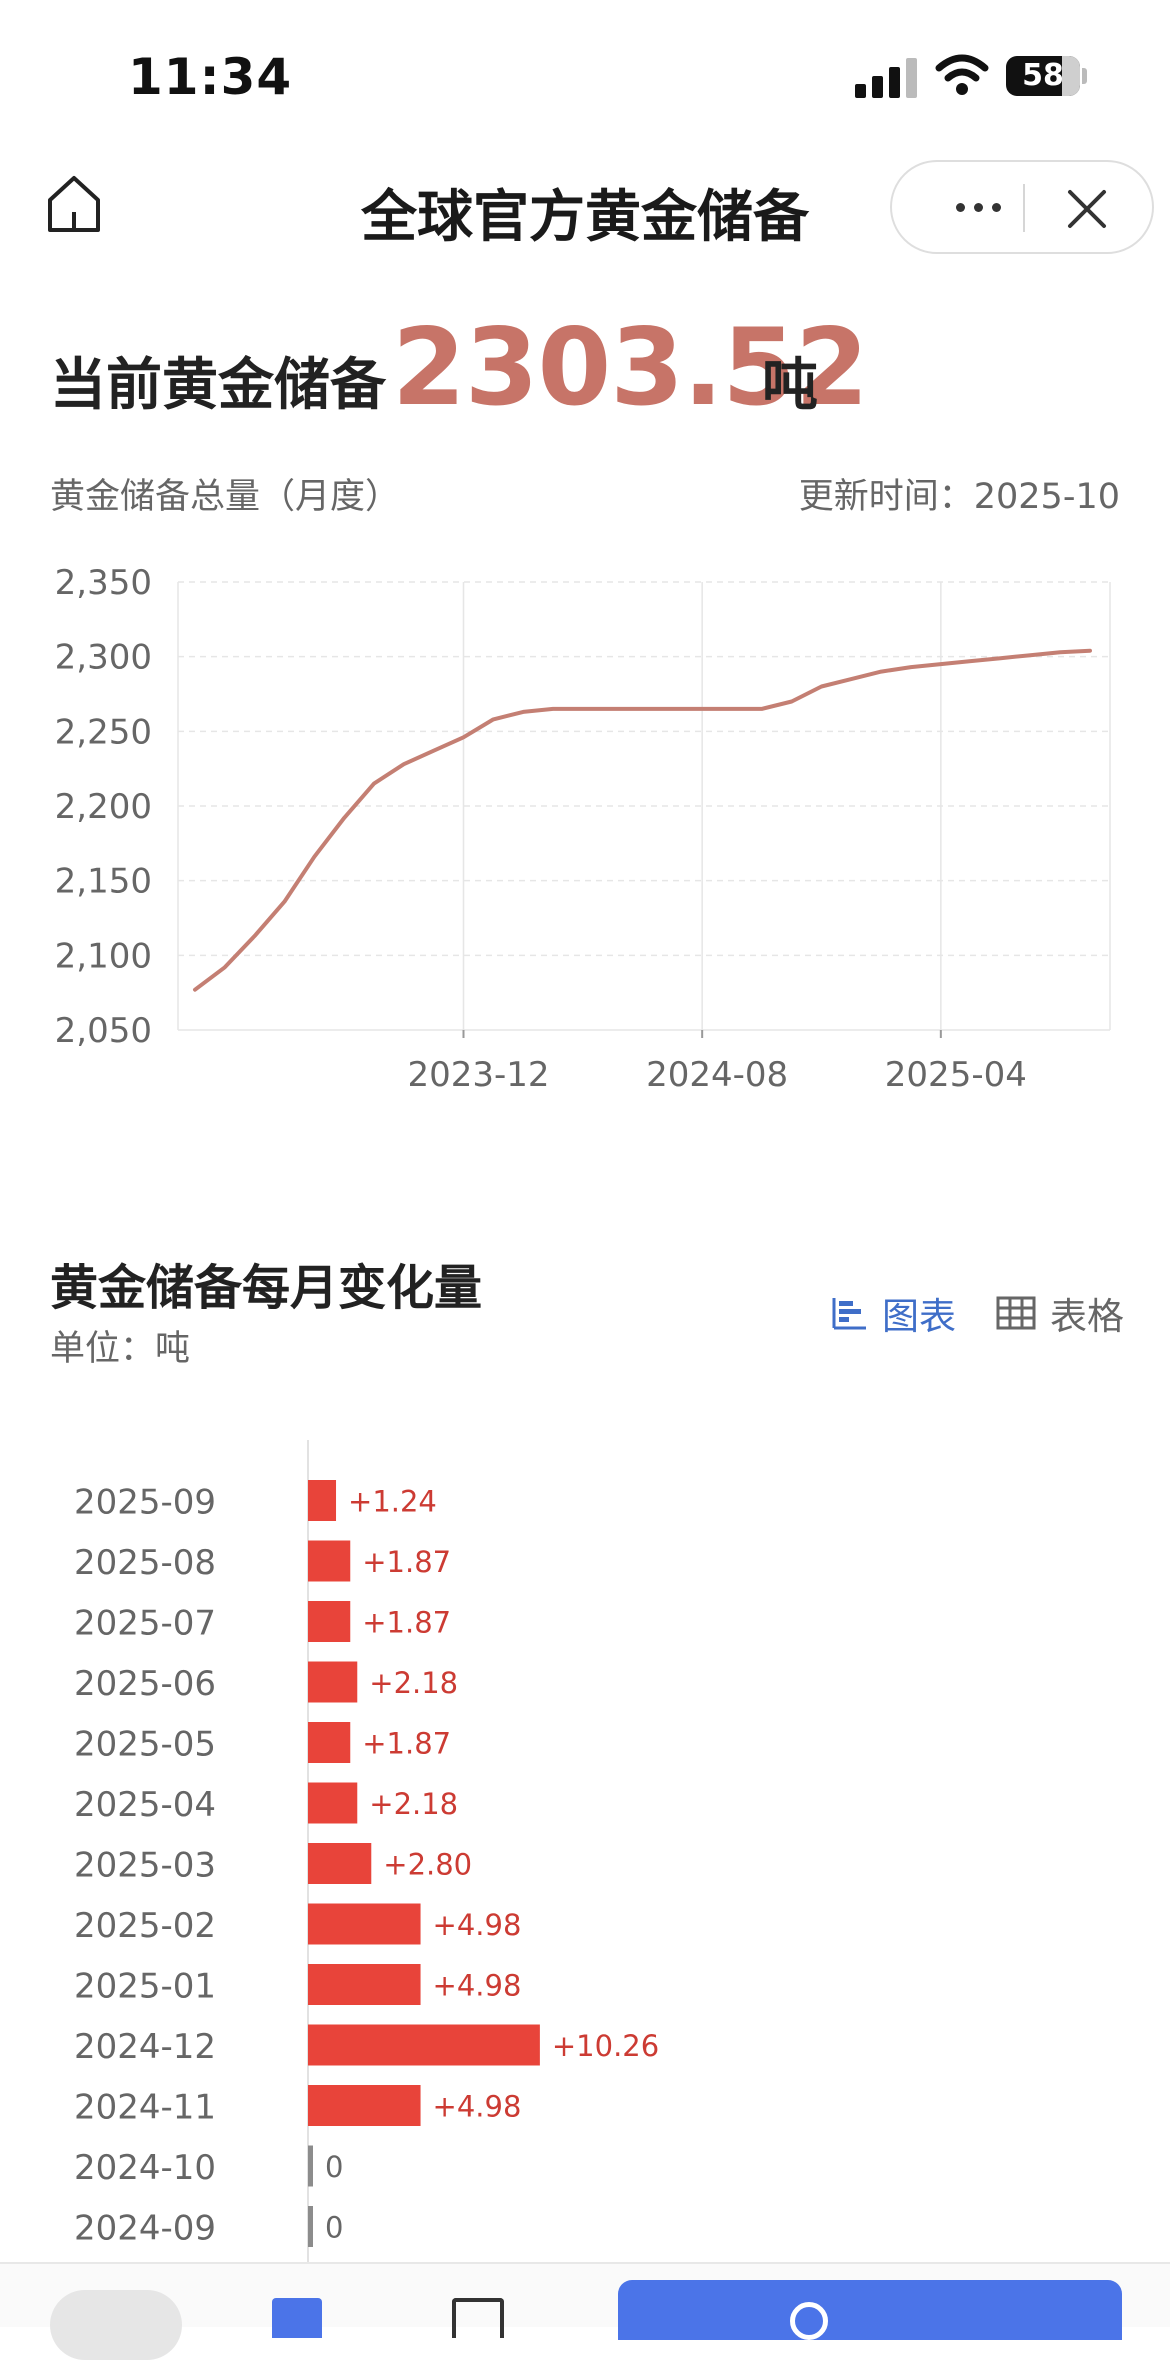 This screenshot has width=1170, height=2360. Describe the element at coordinates (266, 1288) in the screenshot. I see `monthly-change-title: 黄金储备每月变化量` at that location.